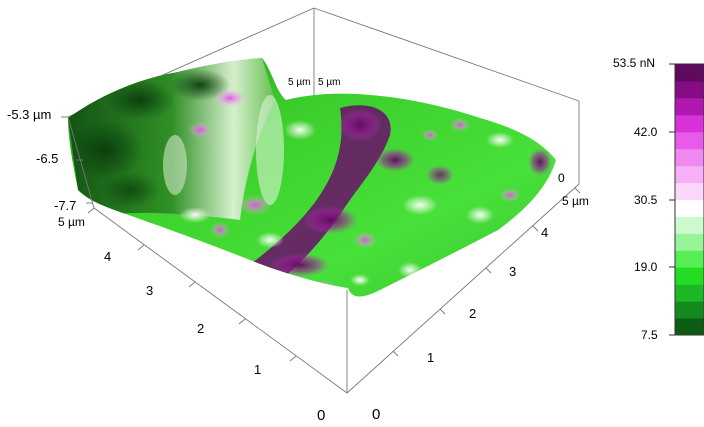  Describe the element at coordinates (77, 160) in the screenshot. I see `z-axis` at that location.